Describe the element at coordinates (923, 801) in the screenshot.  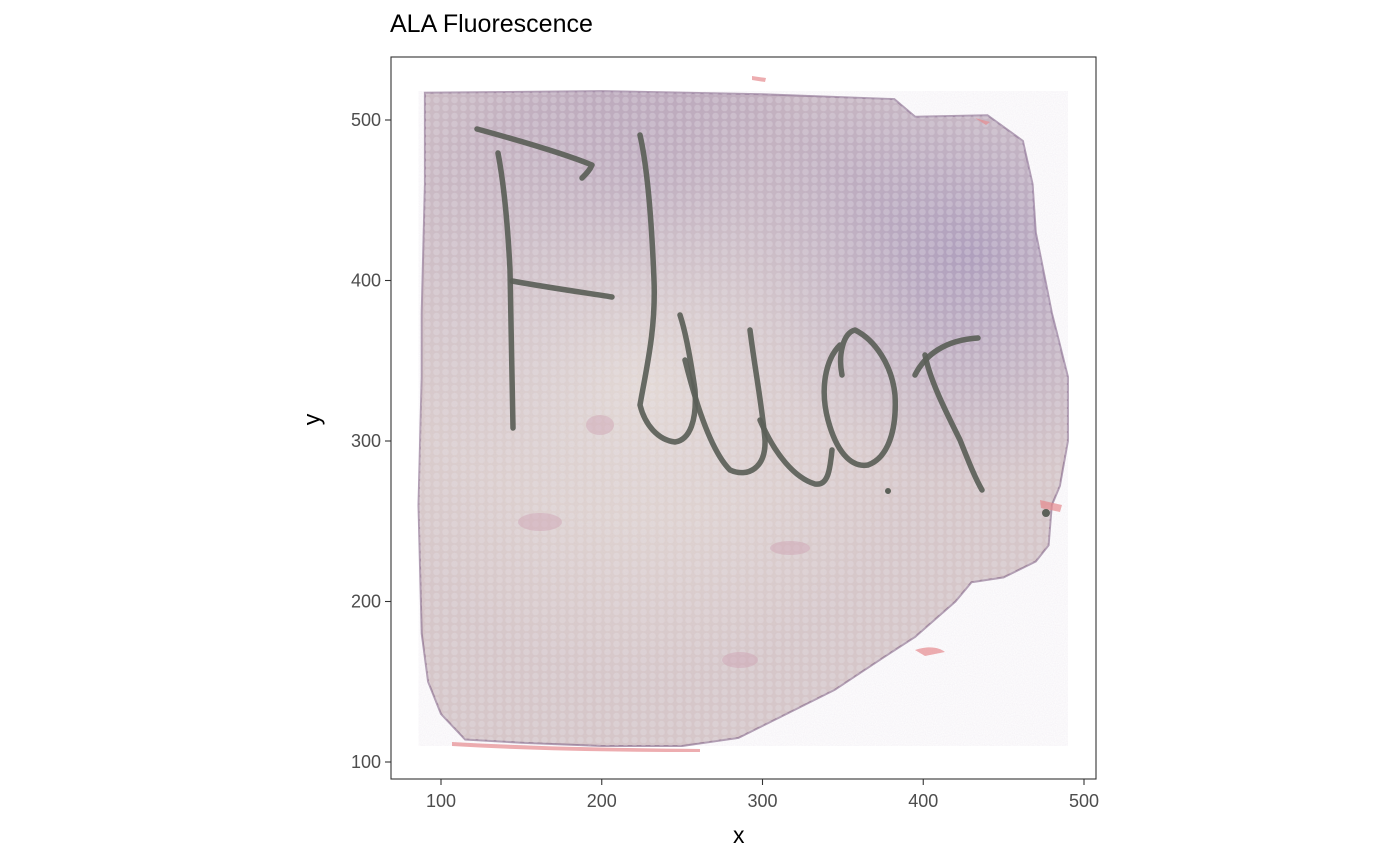
I see `x-tick-label: 400` at that location.